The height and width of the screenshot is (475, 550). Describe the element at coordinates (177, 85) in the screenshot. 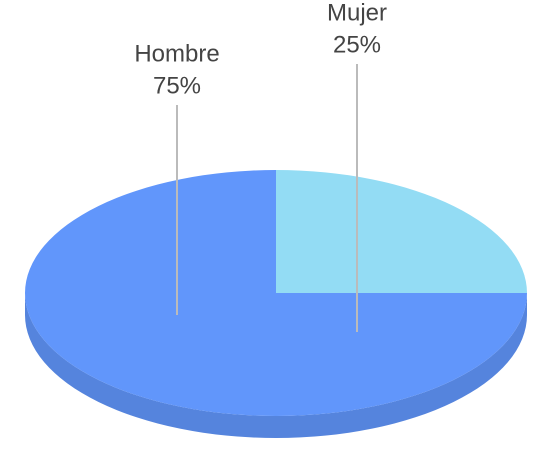

I see `value-label: 75%` at that location.